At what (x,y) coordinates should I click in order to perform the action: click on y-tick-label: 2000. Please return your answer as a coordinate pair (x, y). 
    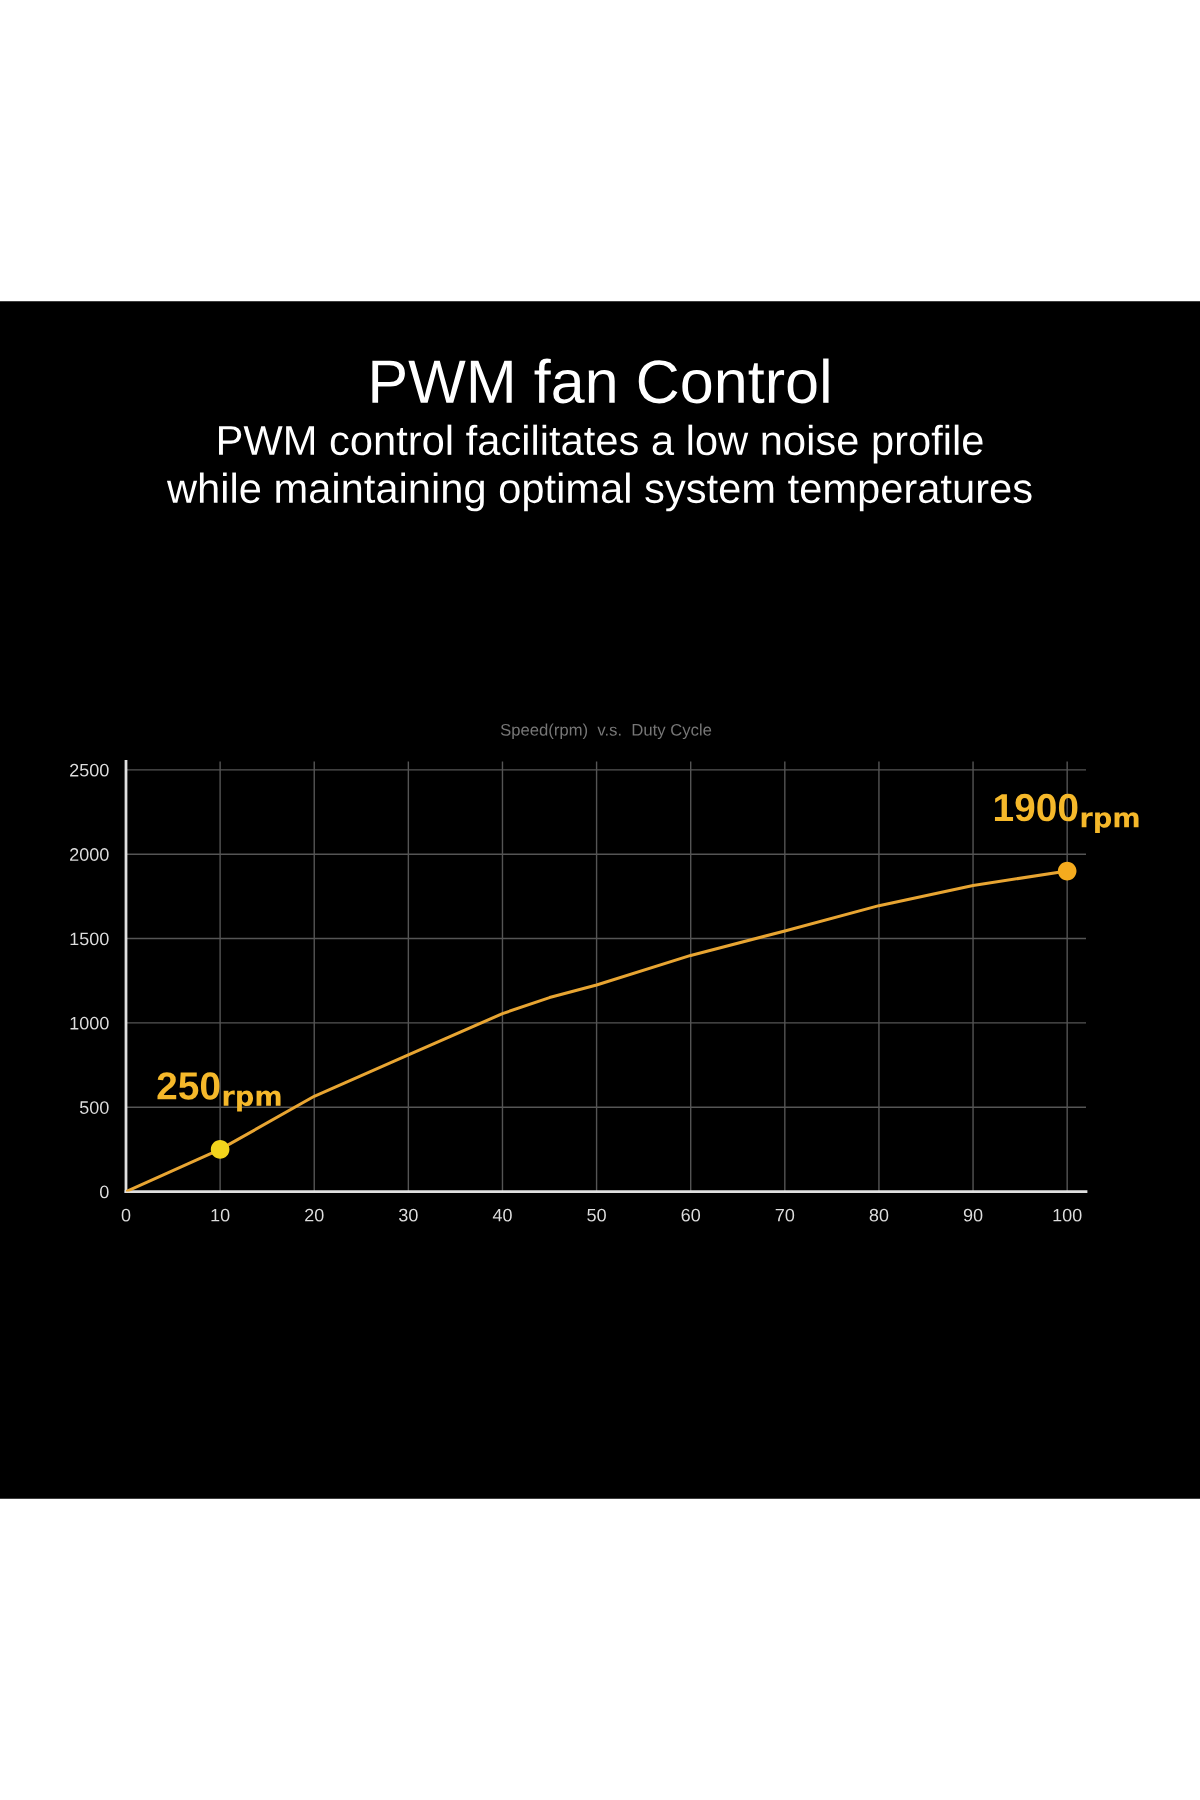
    Looking at the image, I should click on (89, 854).